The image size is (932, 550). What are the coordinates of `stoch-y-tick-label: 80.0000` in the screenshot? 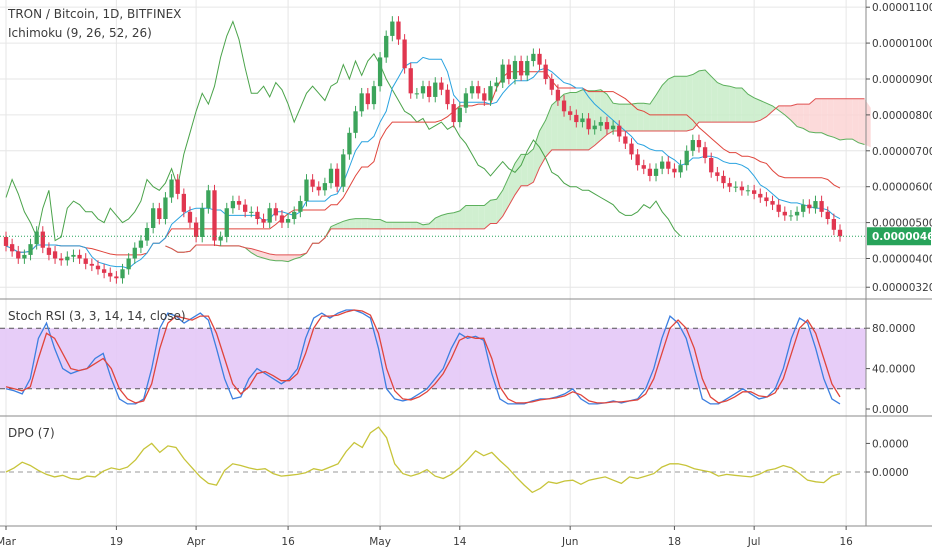 It's located at (893, 329).